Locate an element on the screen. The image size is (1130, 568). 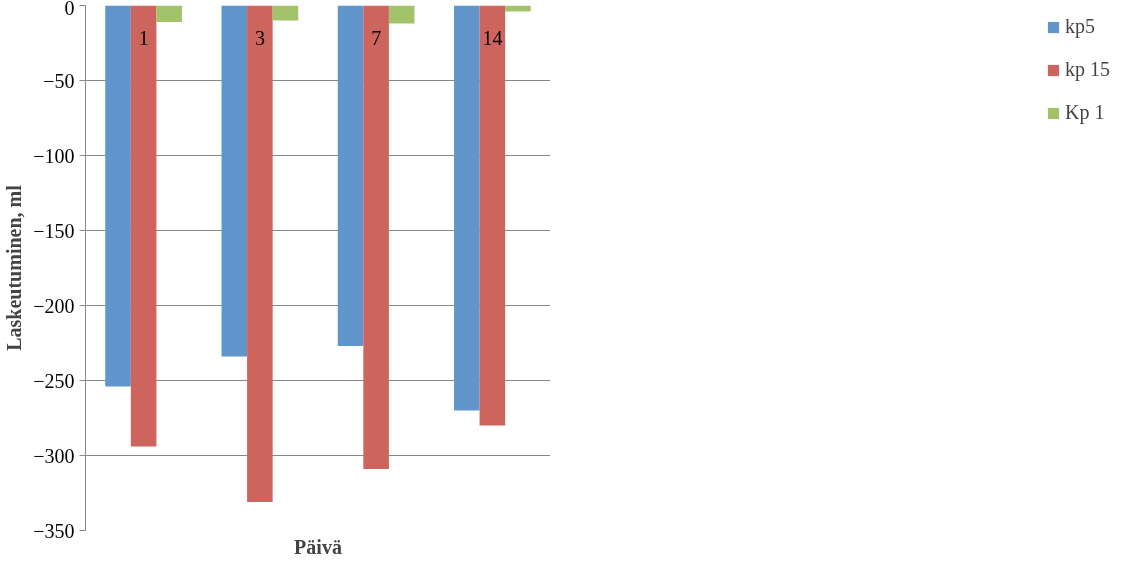
y-tick-label: −150 is located at coordinates (54, 230).